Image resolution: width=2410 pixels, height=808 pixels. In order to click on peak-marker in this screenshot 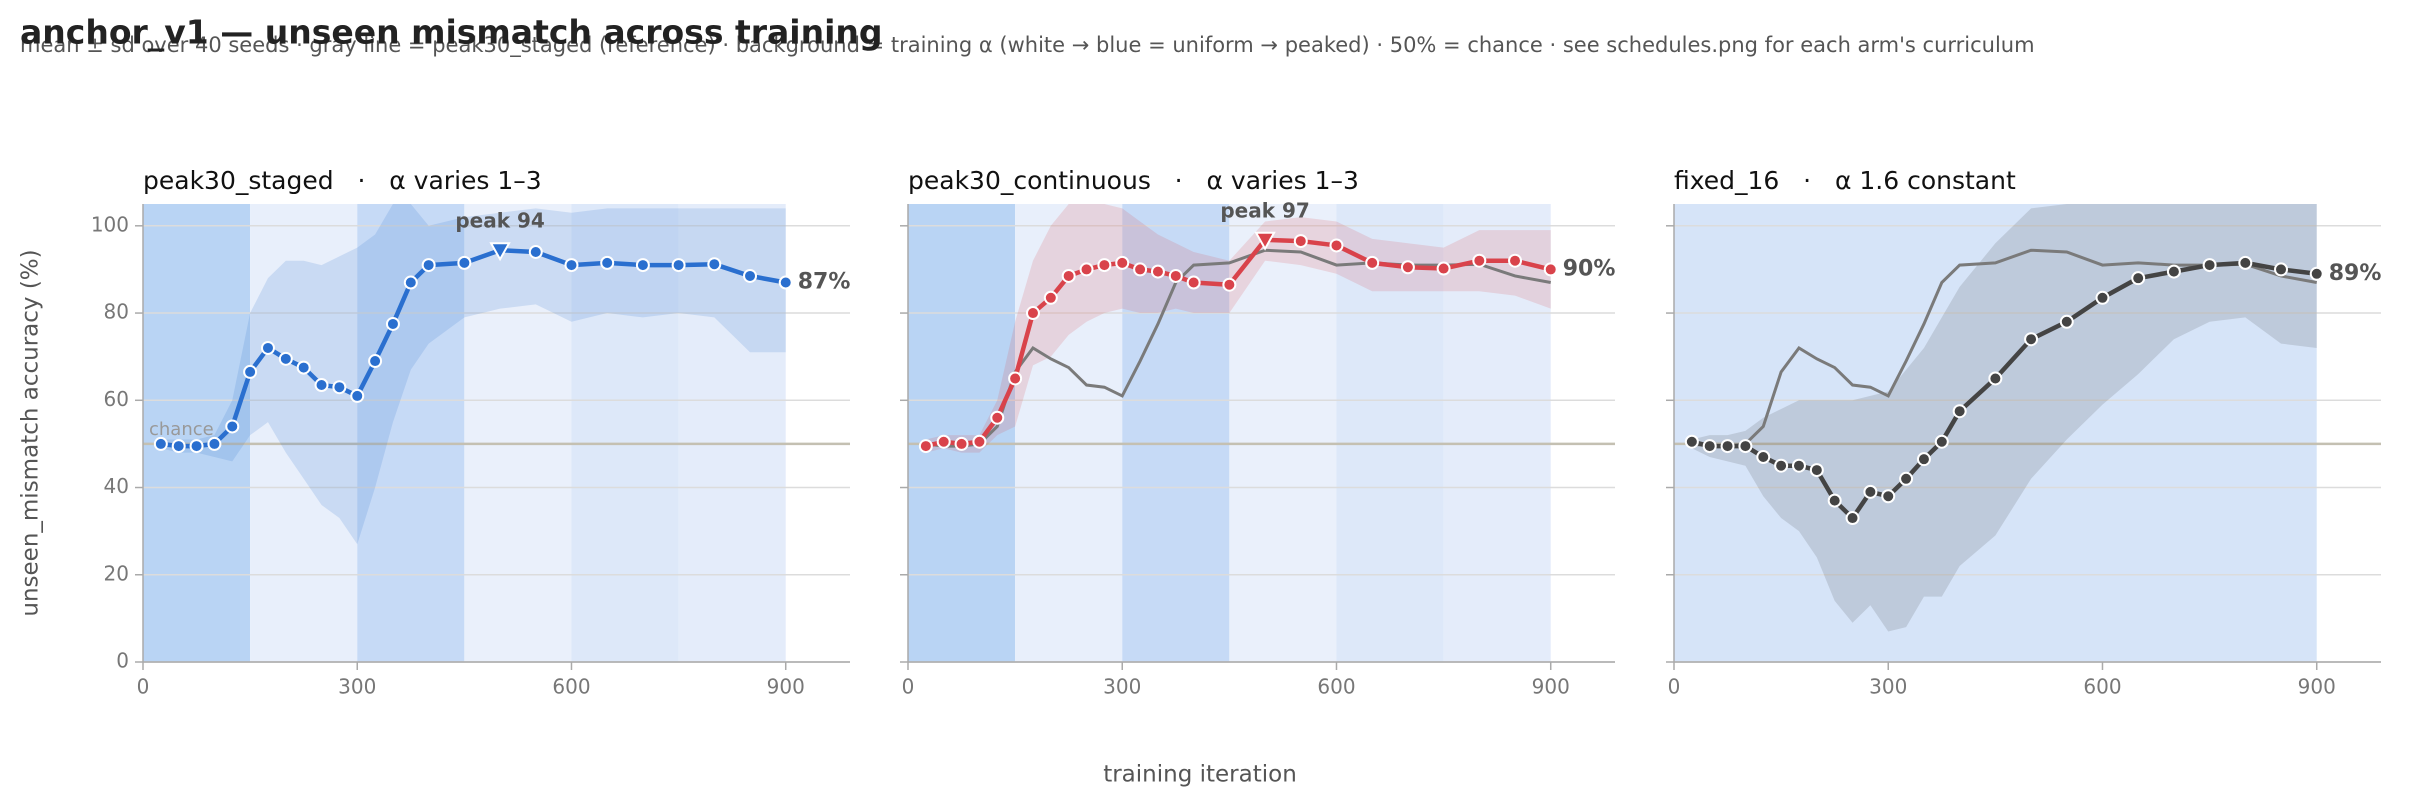, I will do `click(500, 252)`.